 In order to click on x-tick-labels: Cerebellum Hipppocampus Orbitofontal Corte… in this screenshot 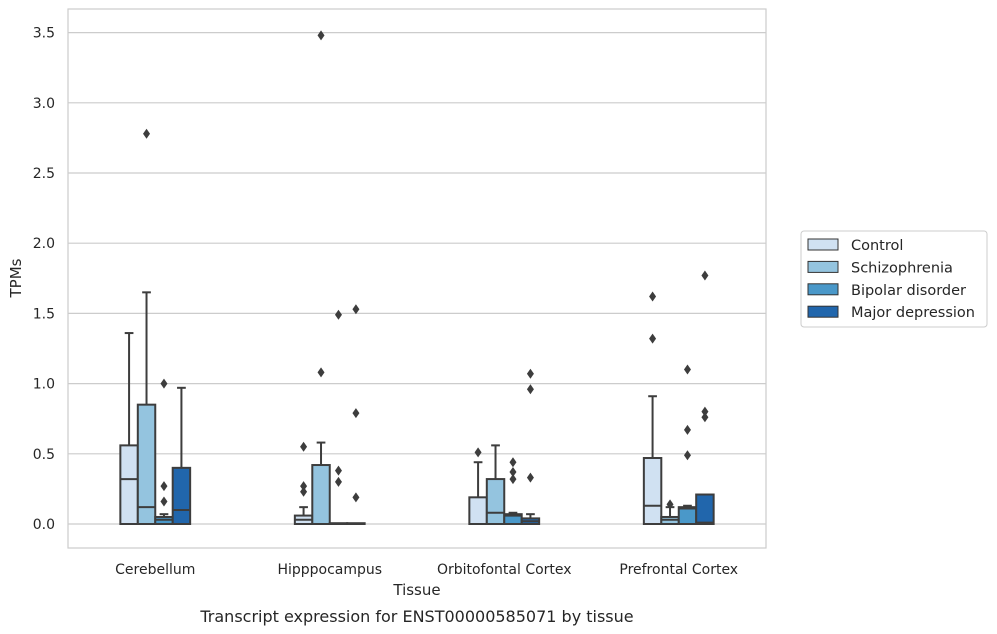, I will do `click(426, 570)`.